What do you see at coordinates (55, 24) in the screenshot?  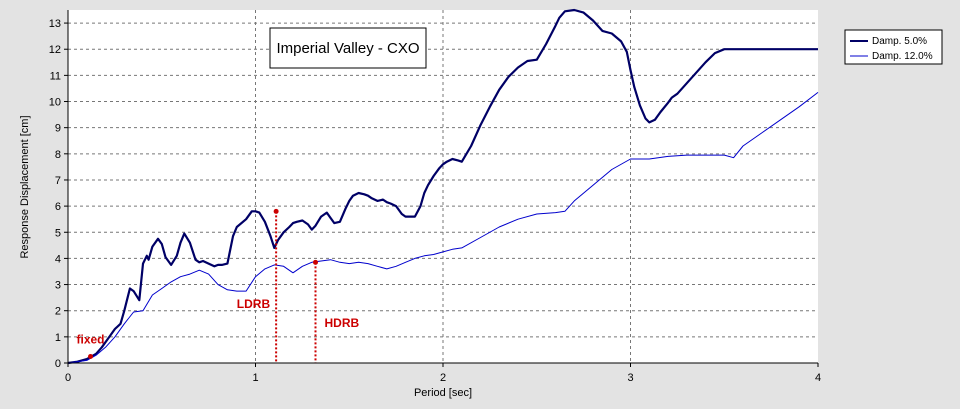 I see `y-tick-label: 13` at bounding box center [55, 24].